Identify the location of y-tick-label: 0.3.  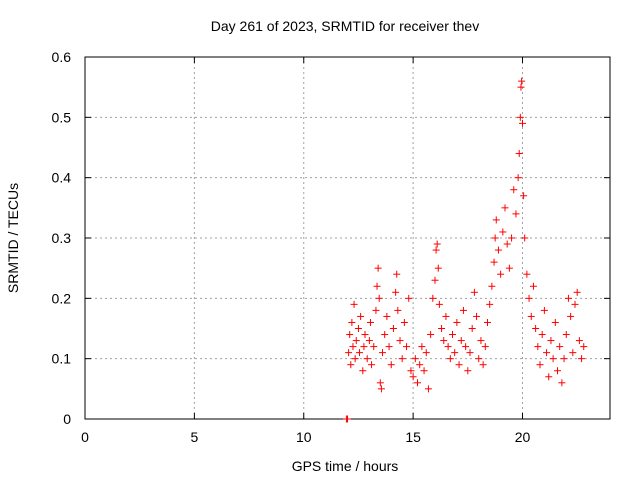
(62, 238).